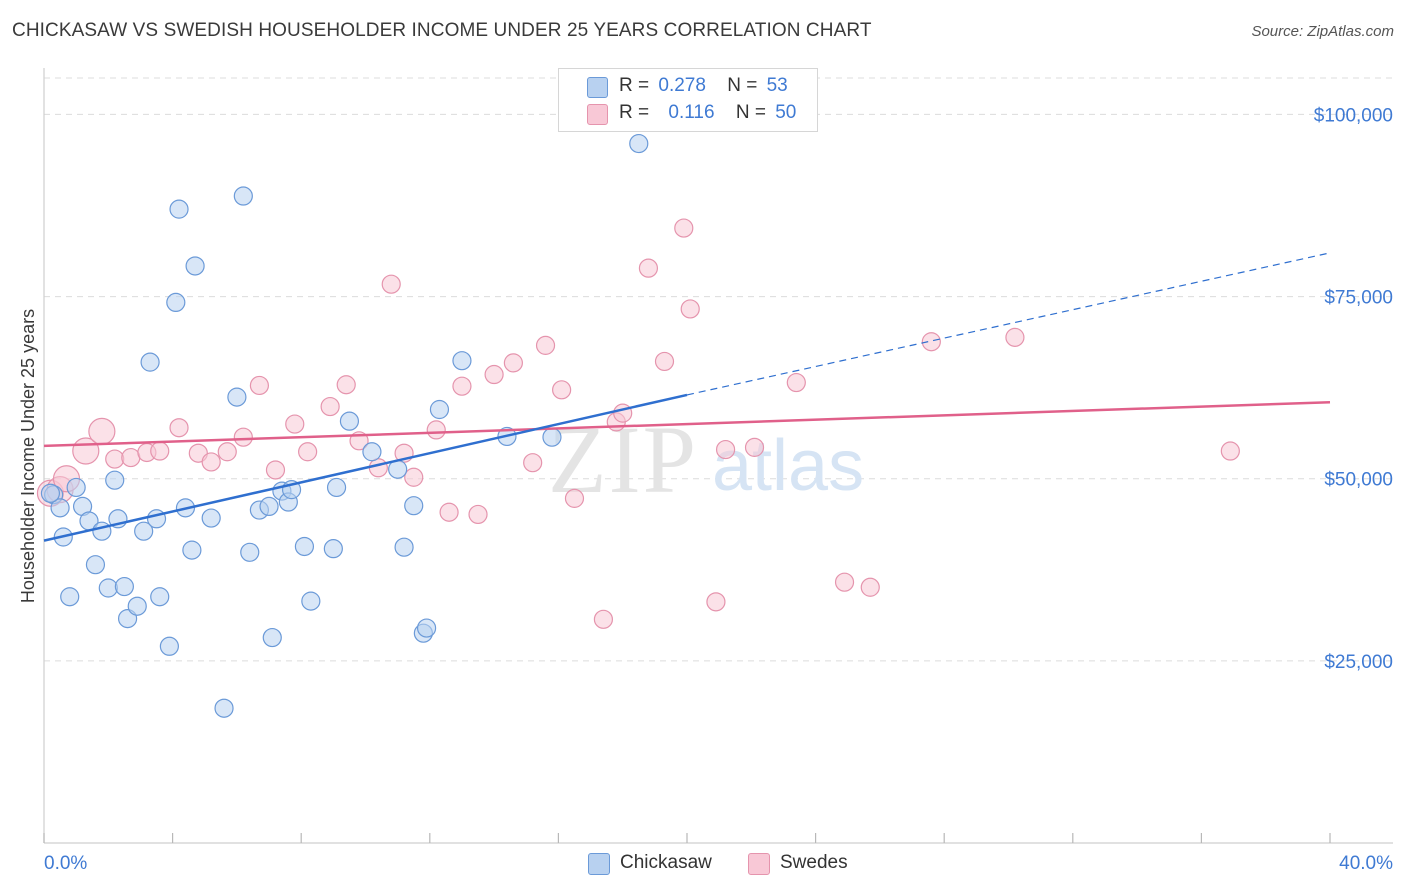  I want to click on source-label: Source: ZipAtlas.com, so click(1322, 31).